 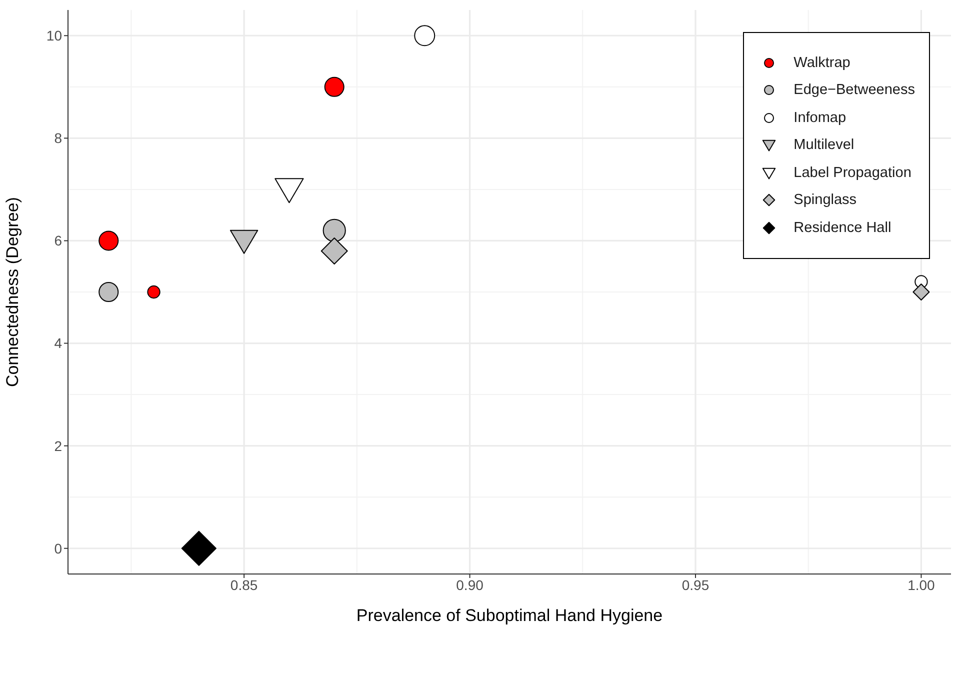 What do you see at coordinates (696, 584) in the screenshot?
I see `x-tick-label: 0.95` at bounding box center [696, 584].